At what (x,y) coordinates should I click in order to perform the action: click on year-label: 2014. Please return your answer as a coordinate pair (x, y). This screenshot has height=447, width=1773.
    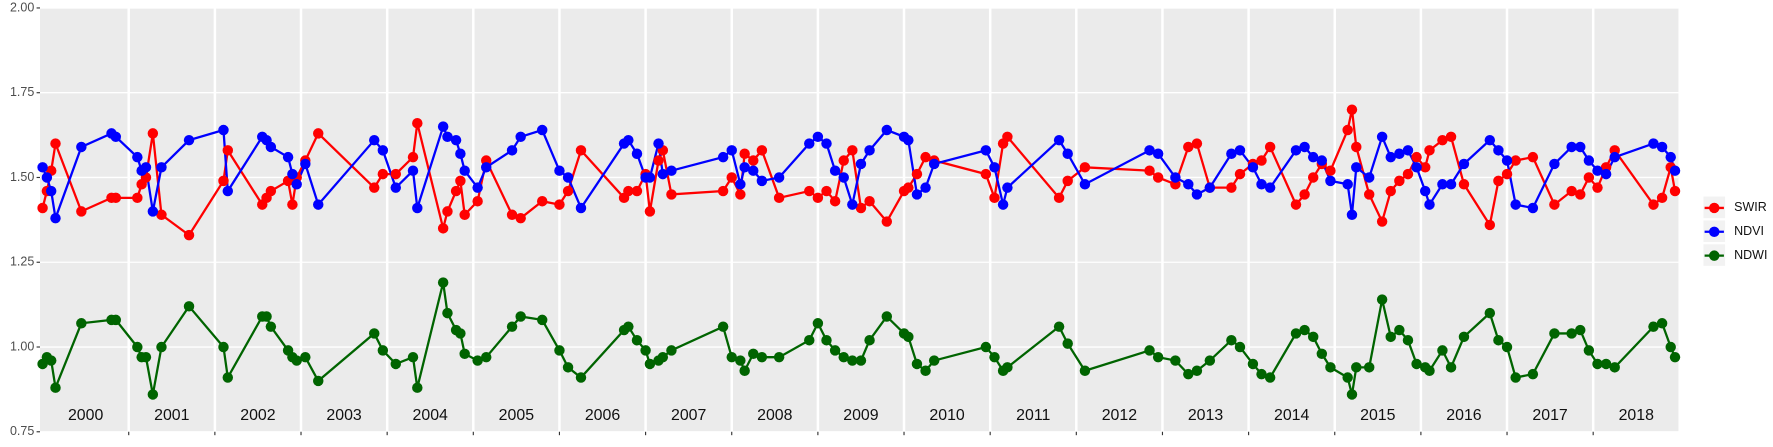
    Looking at the image, I should click on (1292, 415).